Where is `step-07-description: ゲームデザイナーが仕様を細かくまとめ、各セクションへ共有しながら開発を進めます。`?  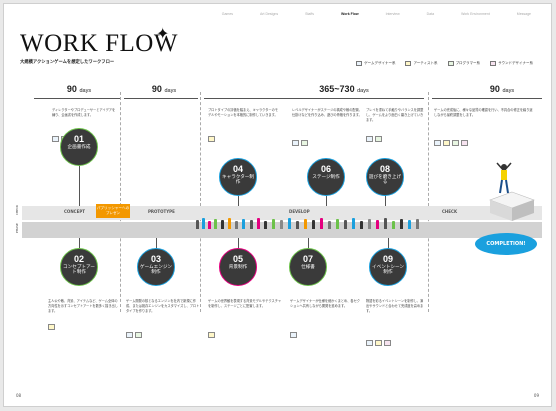 step-07-description: ゲームデザイナーが仕様を細かくまとめ、各セクションへ共有しながら開発を進めます。 is located at coordinates (325, 303).